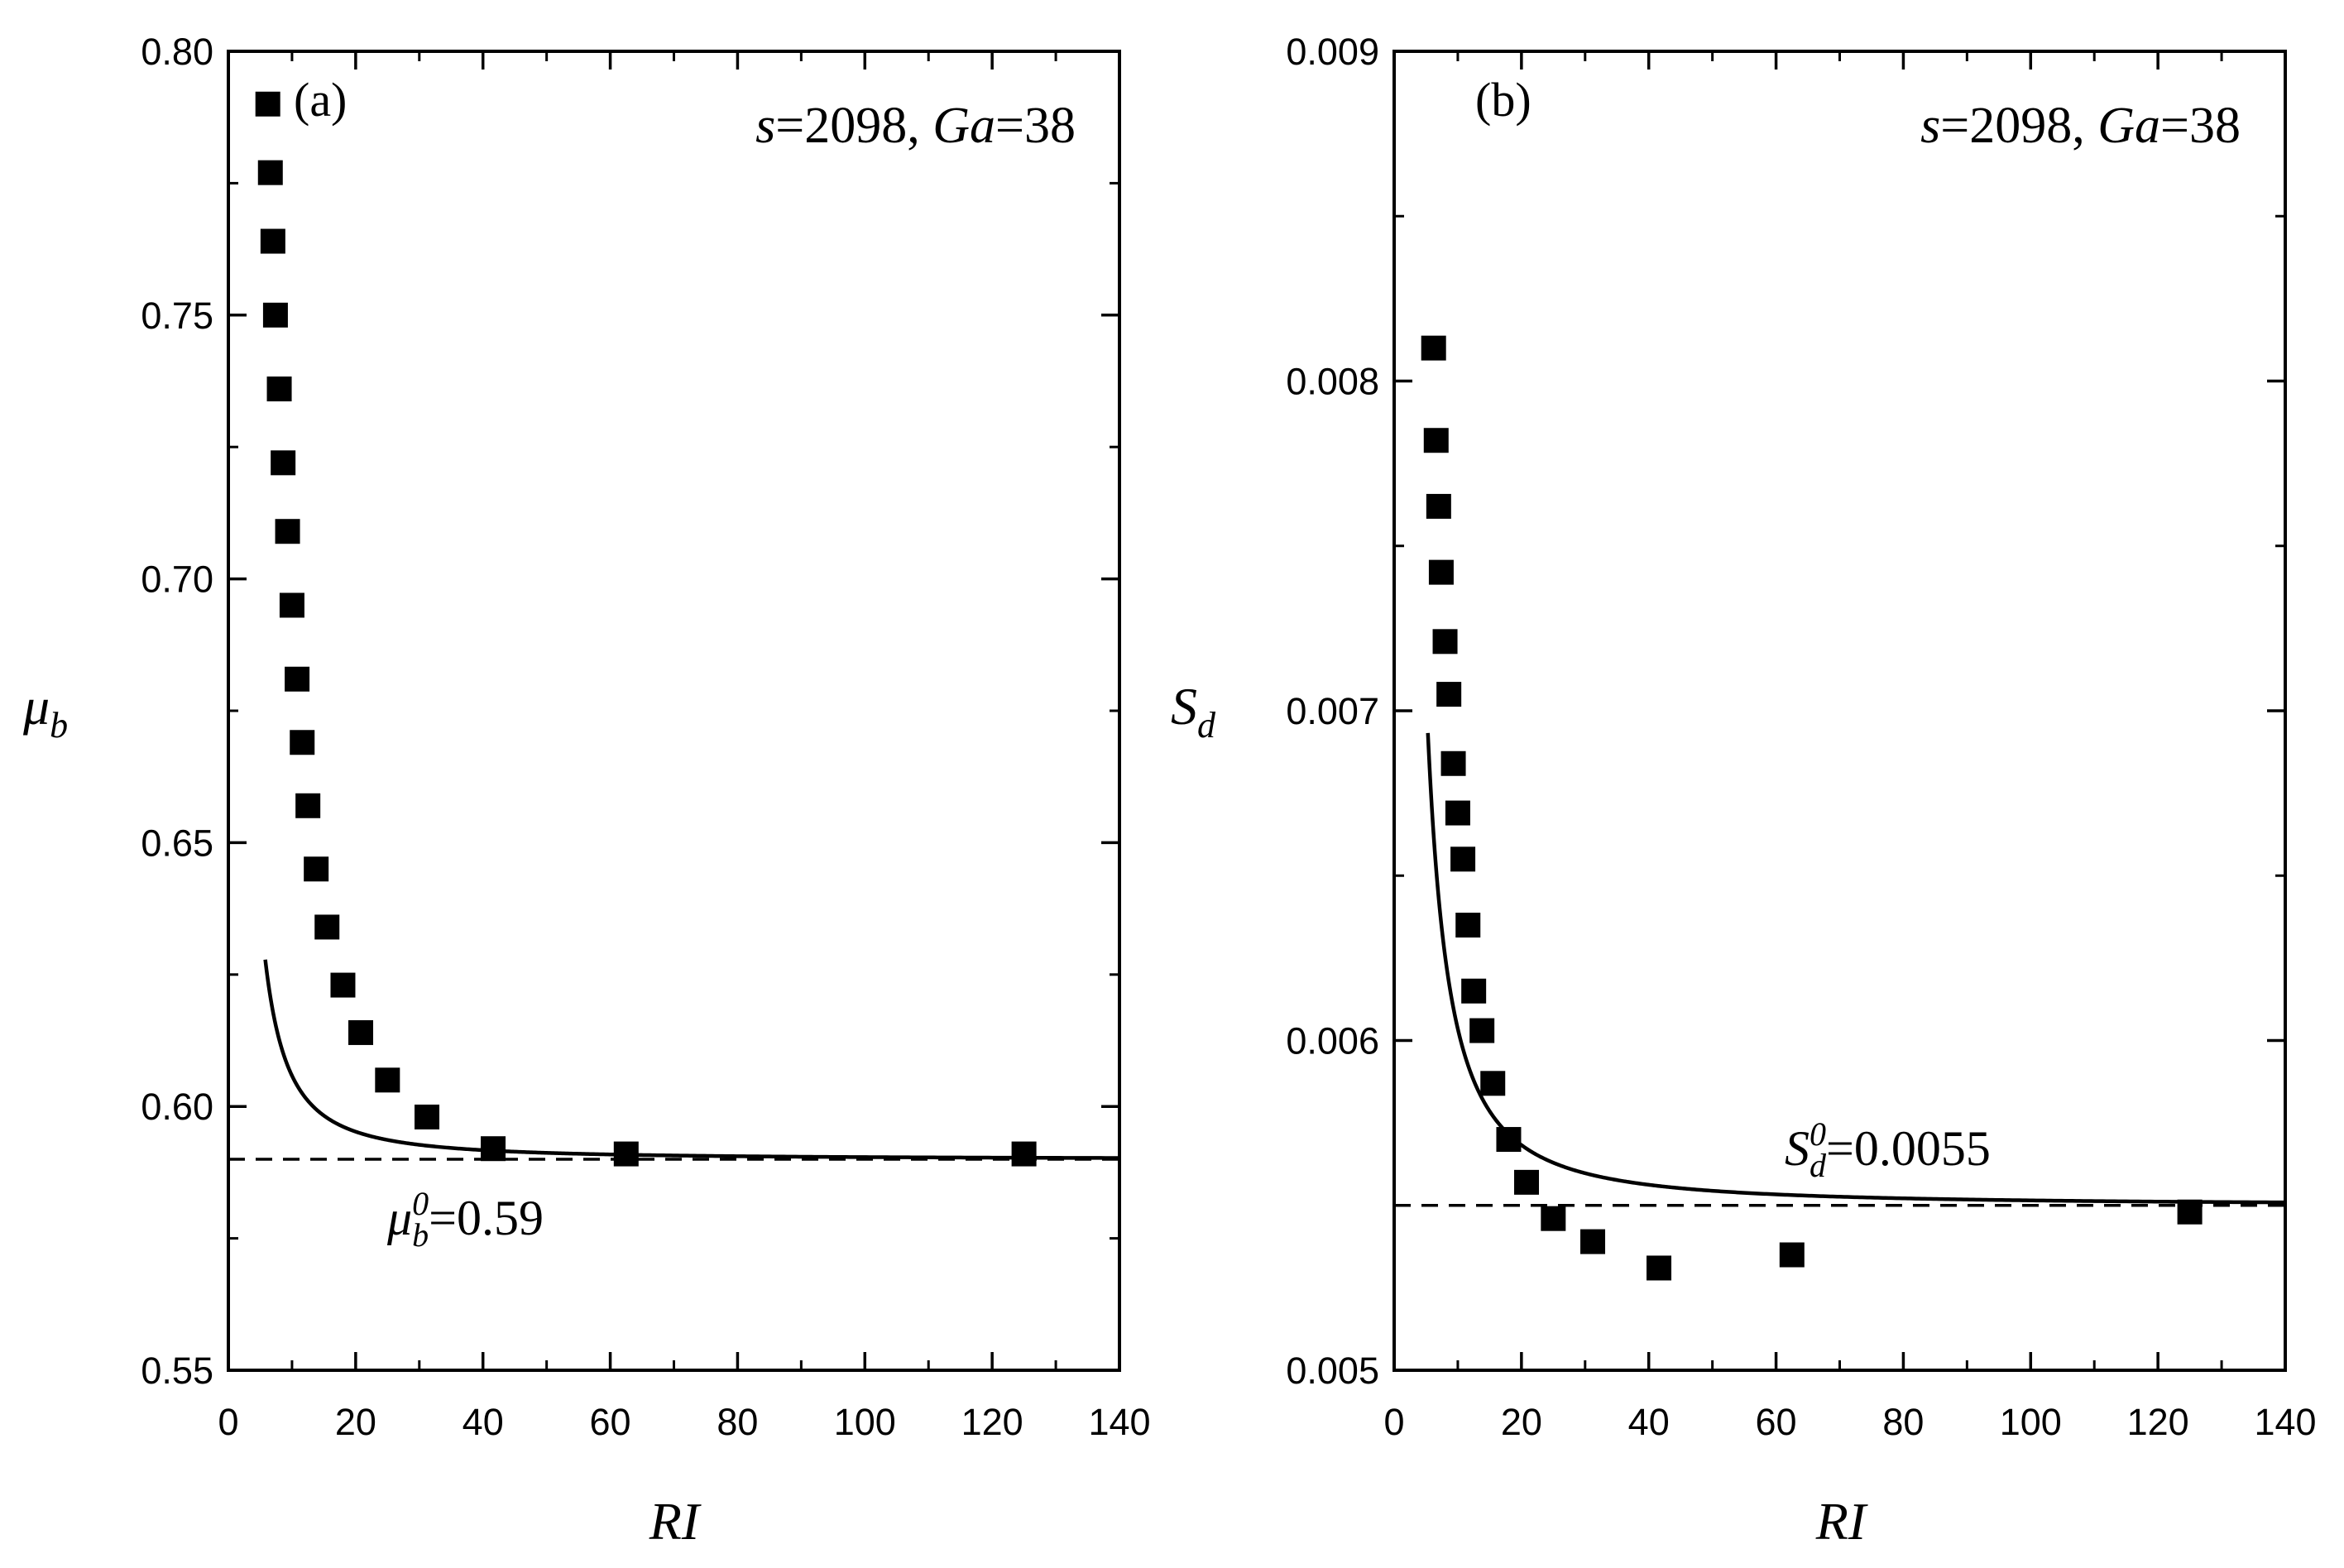 Image resolution: width=2344 pixels, height=1568 pixels. Describe the element at coordinates (59, 726) in the screenshot. I see `y-axis-subscript: b` at that location.